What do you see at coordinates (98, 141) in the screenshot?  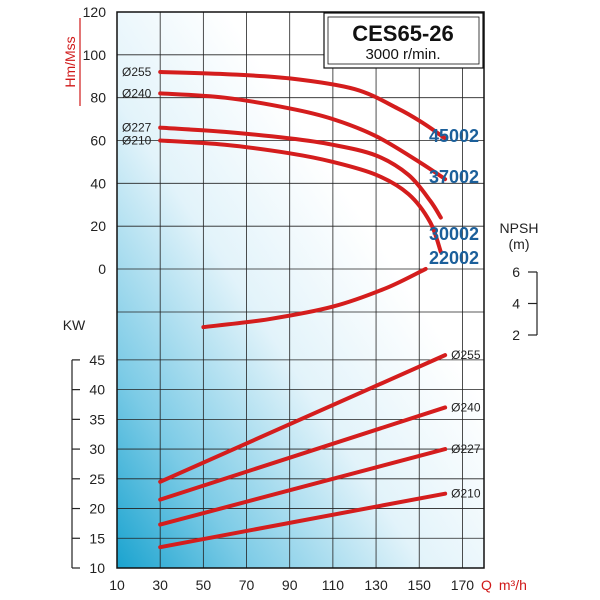 I see `head-tick-label: 60` at bounding box center [98, 141].